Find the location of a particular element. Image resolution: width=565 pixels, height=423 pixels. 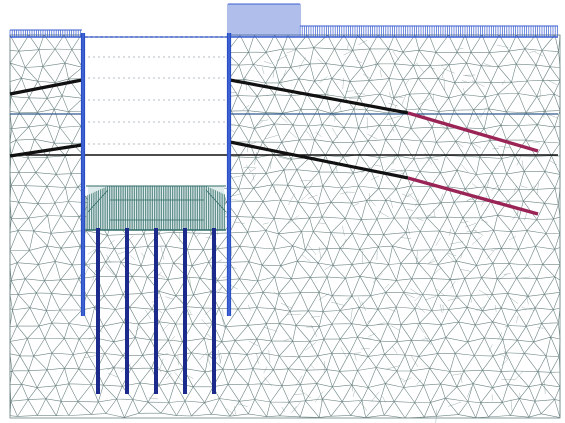

upper-strut-left is located at coordinates (46, 87).